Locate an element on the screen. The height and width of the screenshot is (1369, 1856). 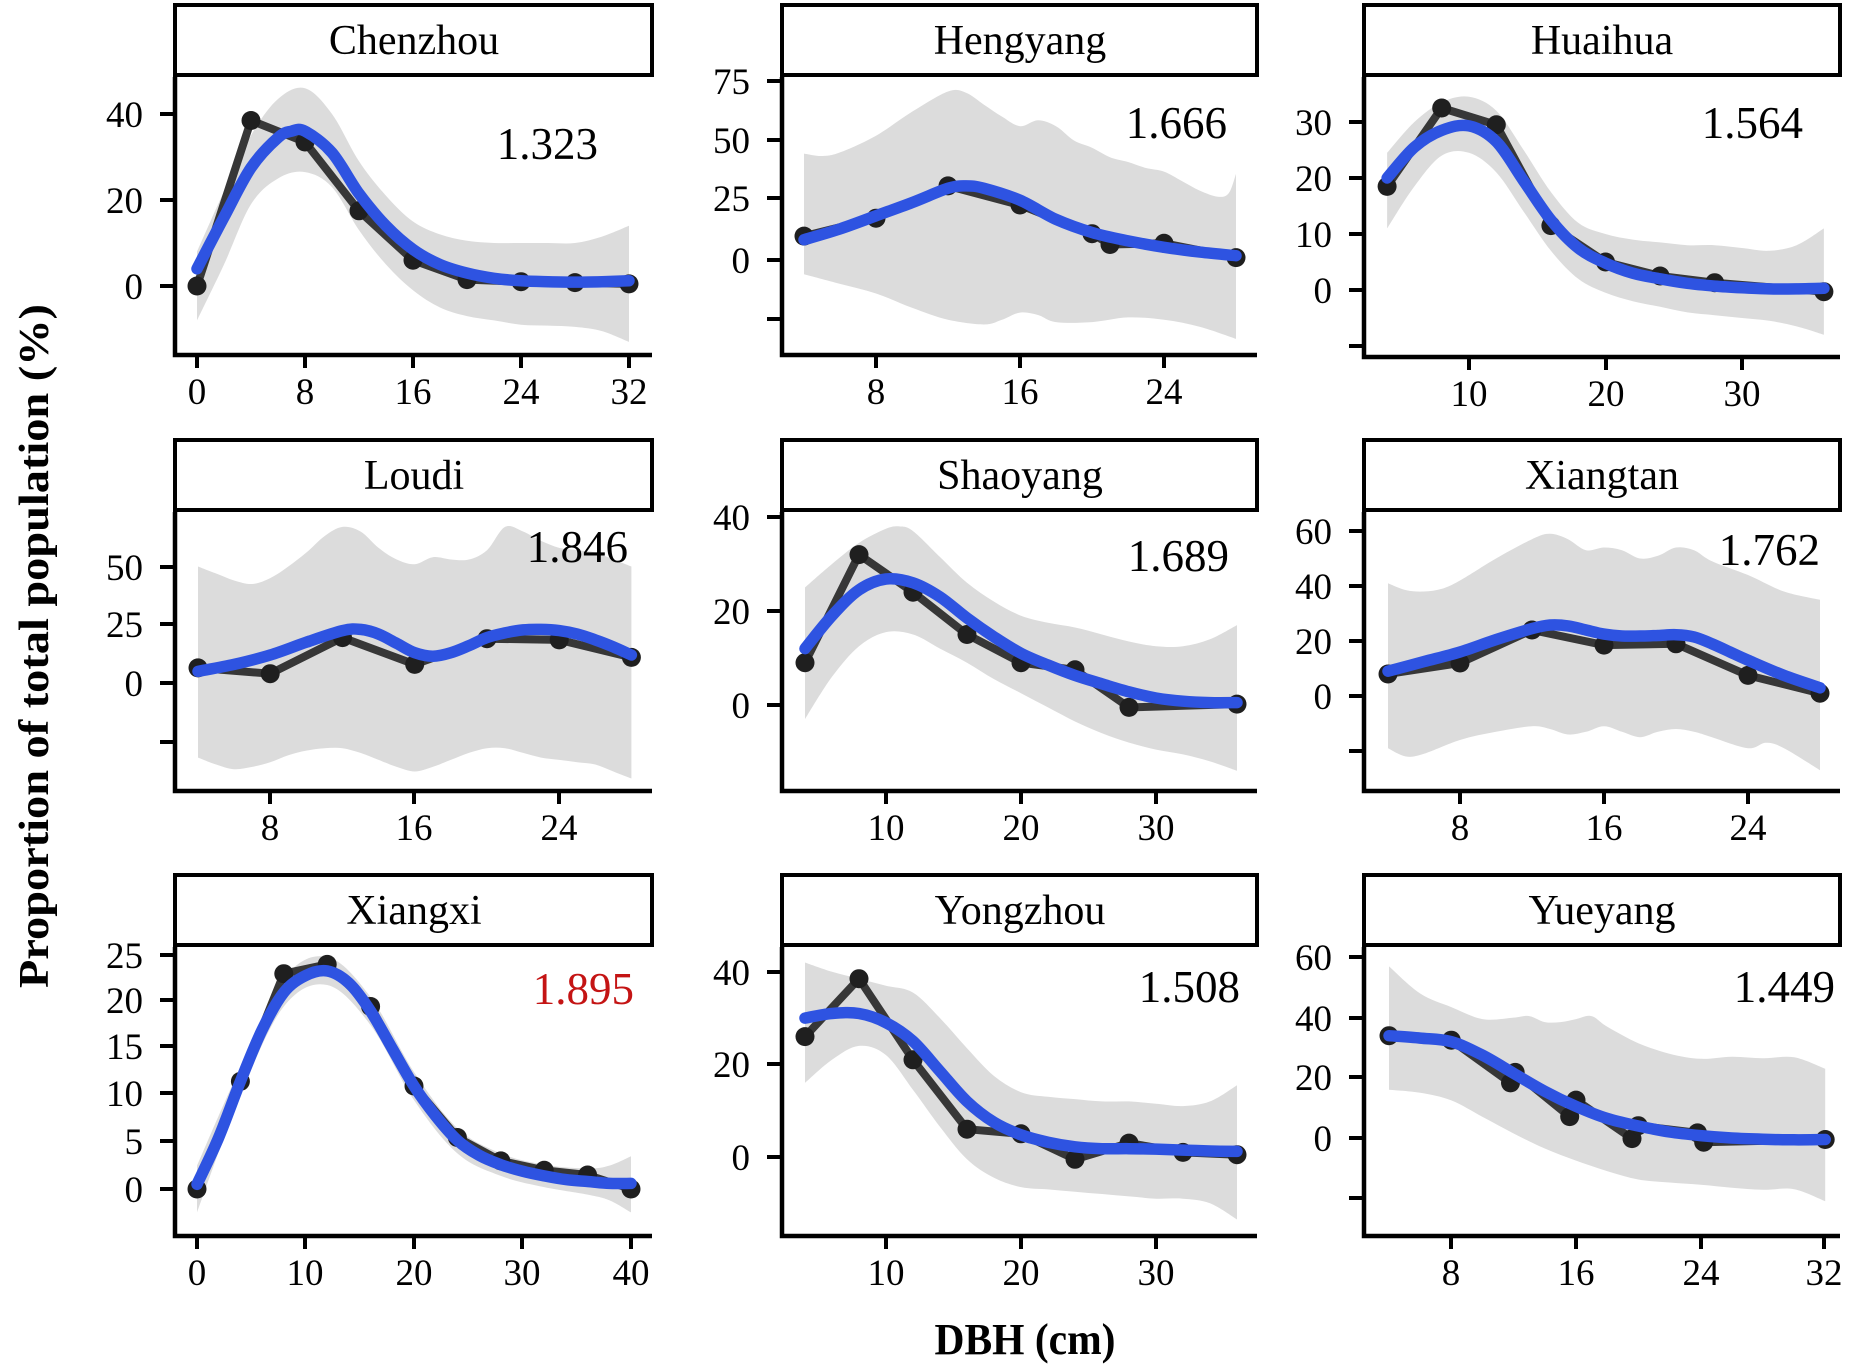
svg-text: 1.666 is located at coordinates (1176, 123).